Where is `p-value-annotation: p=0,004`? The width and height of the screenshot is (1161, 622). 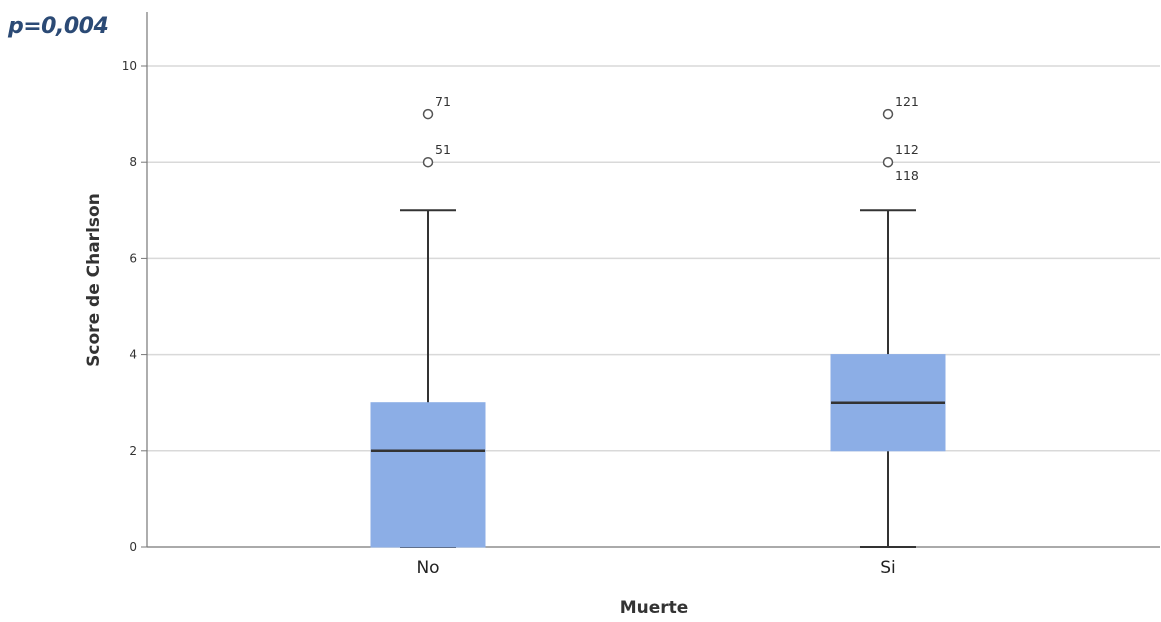 p-value-annotation: p=0,004 is located at coordinates (58, 26).